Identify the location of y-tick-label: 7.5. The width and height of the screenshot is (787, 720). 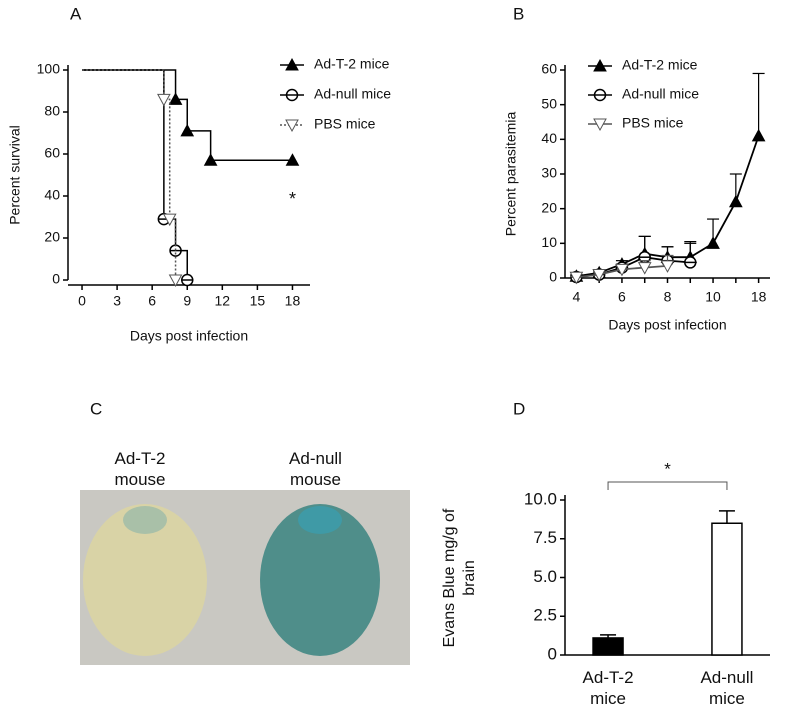
(545, 537).